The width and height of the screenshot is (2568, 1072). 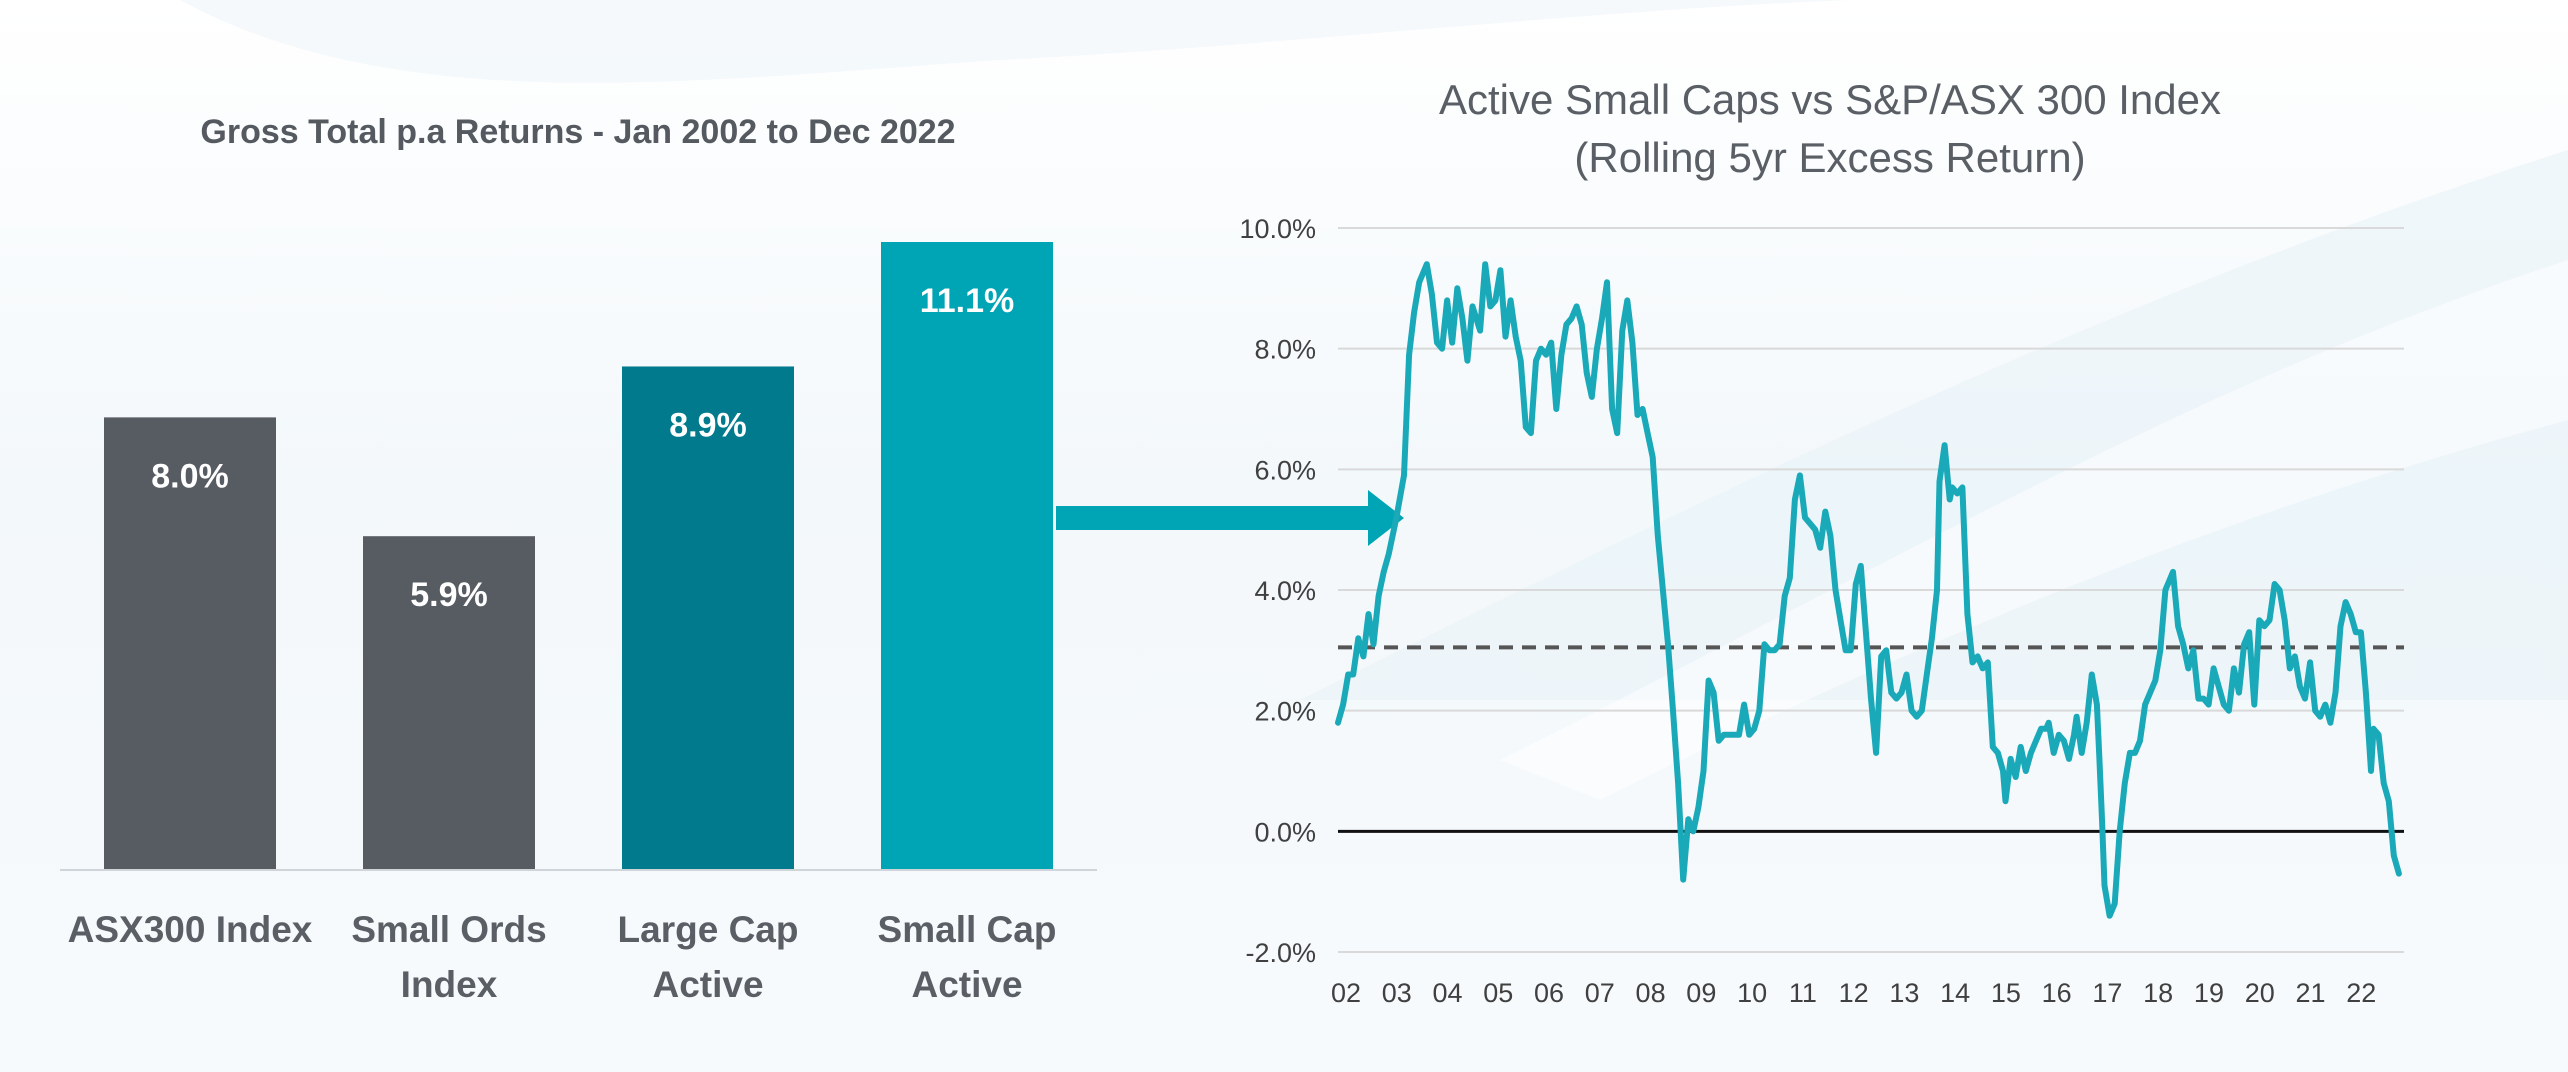 I want to click on y-tick-label: 2.0%, so click(x=1285, y=712).